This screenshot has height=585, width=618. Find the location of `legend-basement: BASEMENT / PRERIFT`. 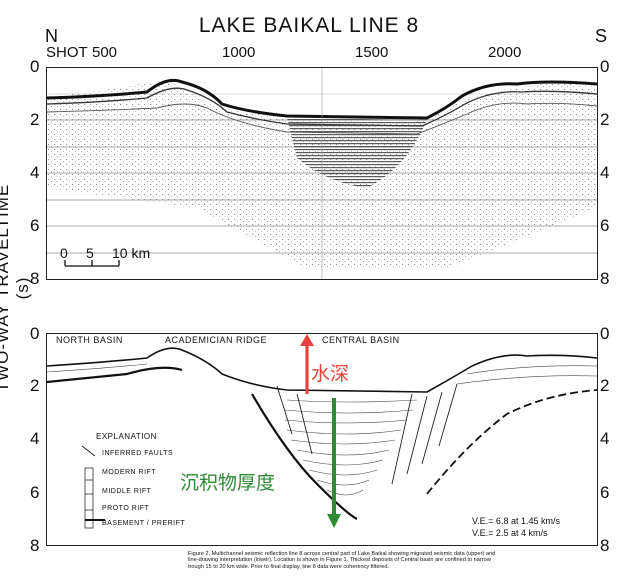

legend-basement: BASEMENT / PRERIFT is located at coordinates (144, 523).